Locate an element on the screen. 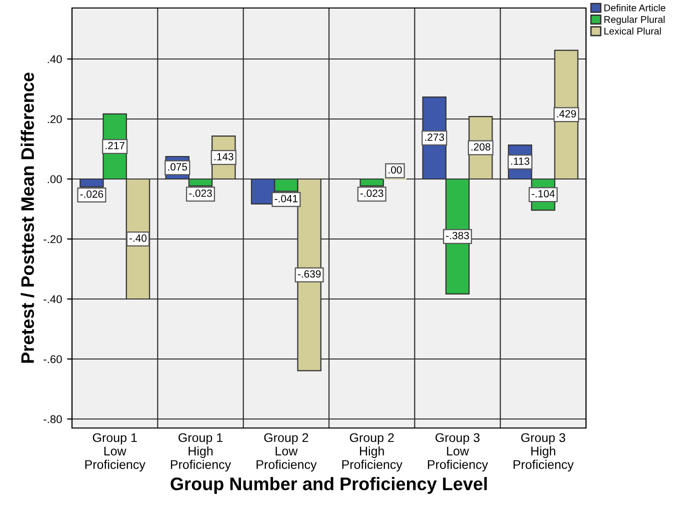 The height and width of the screenshot is (511, 678). y-tick-label: .40 is located at coordinates (55, 59).